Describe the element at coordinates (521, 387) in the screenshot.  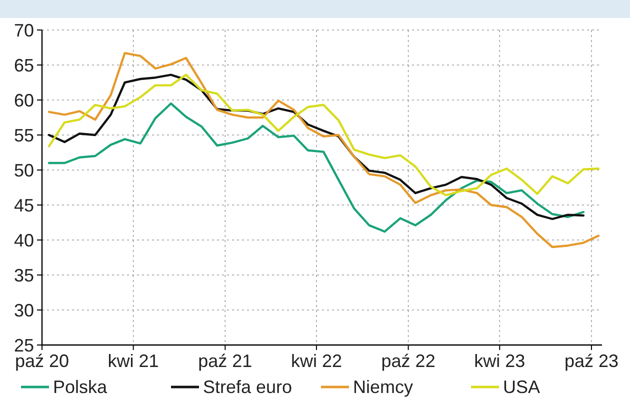
I see `legend-label: USA` at that location.